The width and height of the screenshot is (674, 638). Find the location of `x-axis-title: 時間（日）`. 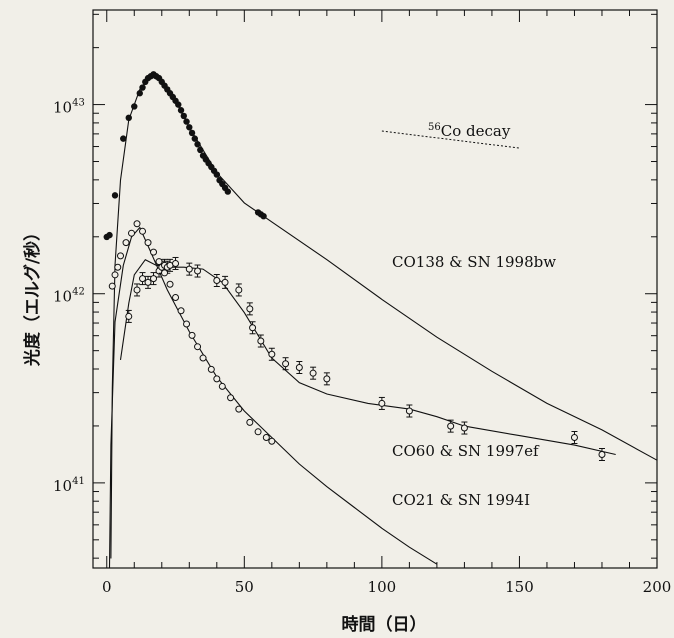

x-axis-title: 時間（日） is located at coordinates (384, 624).